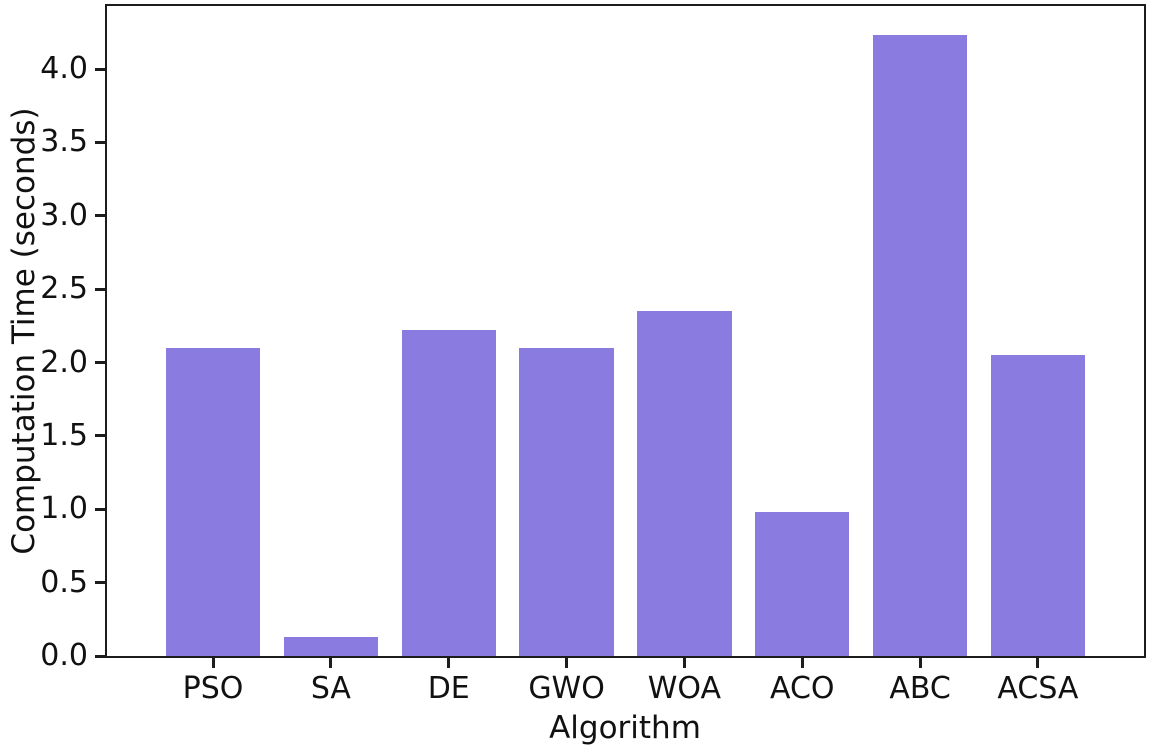  Describe the element at coordinates (684, 688) in the screenshot. I see `x-tick-label-WOA: WOA` at that location.